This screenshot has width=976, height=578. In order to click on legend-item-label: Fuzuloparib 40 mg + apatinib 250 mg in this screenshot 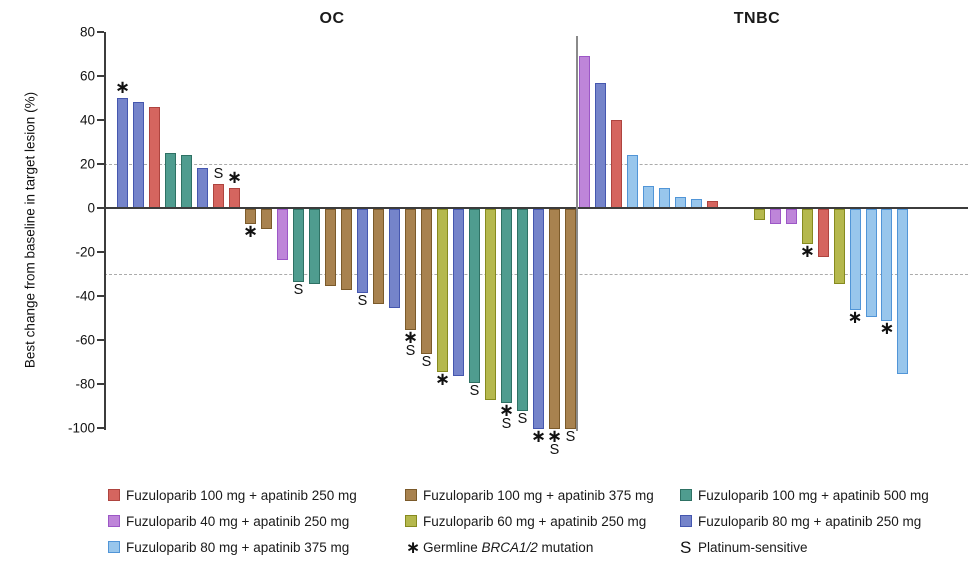, I will do `click(238, 521)`.